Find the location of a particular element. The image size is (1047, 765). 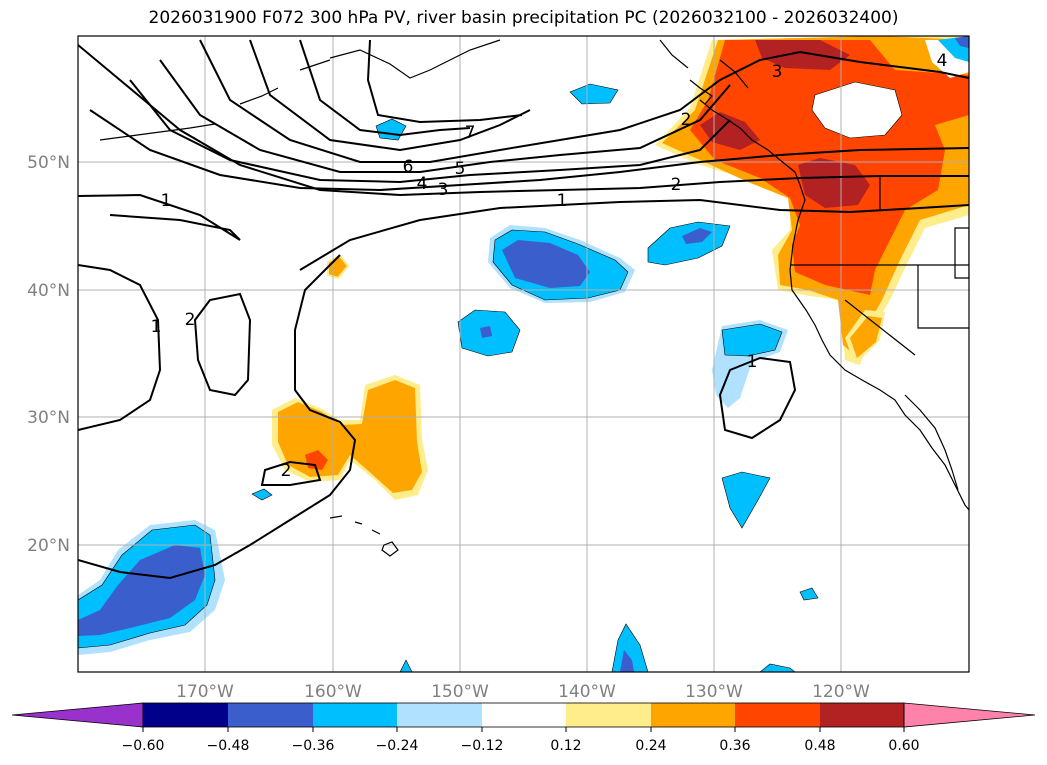

neg-blob-3-dark is located at coordinates (486, 332).